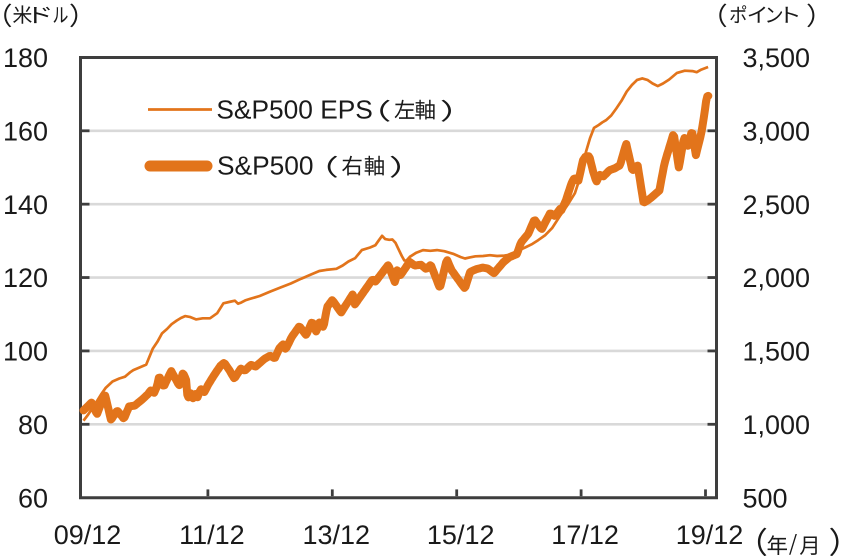 Image resolution: width=841 pixels, height=556 pixels. Describe the element at coordinates (777, 278) in the screenshot. I see `svg-text: 2,000` at that location.